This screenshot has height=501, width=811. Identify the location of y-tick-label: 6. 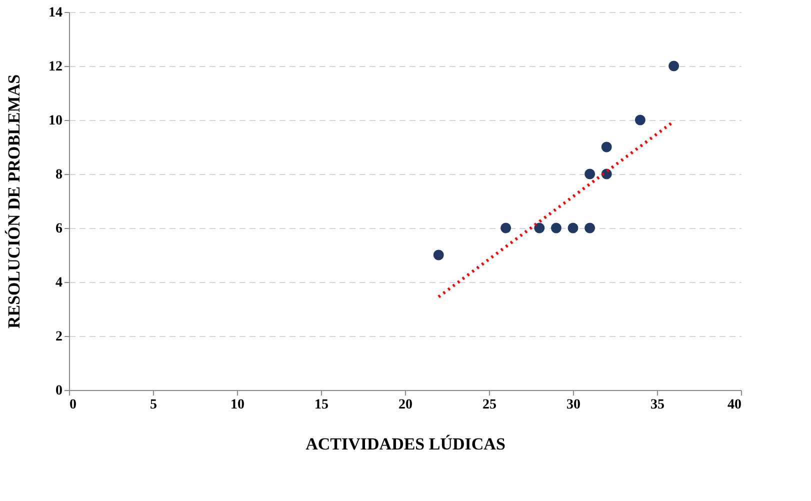
(59, 229).